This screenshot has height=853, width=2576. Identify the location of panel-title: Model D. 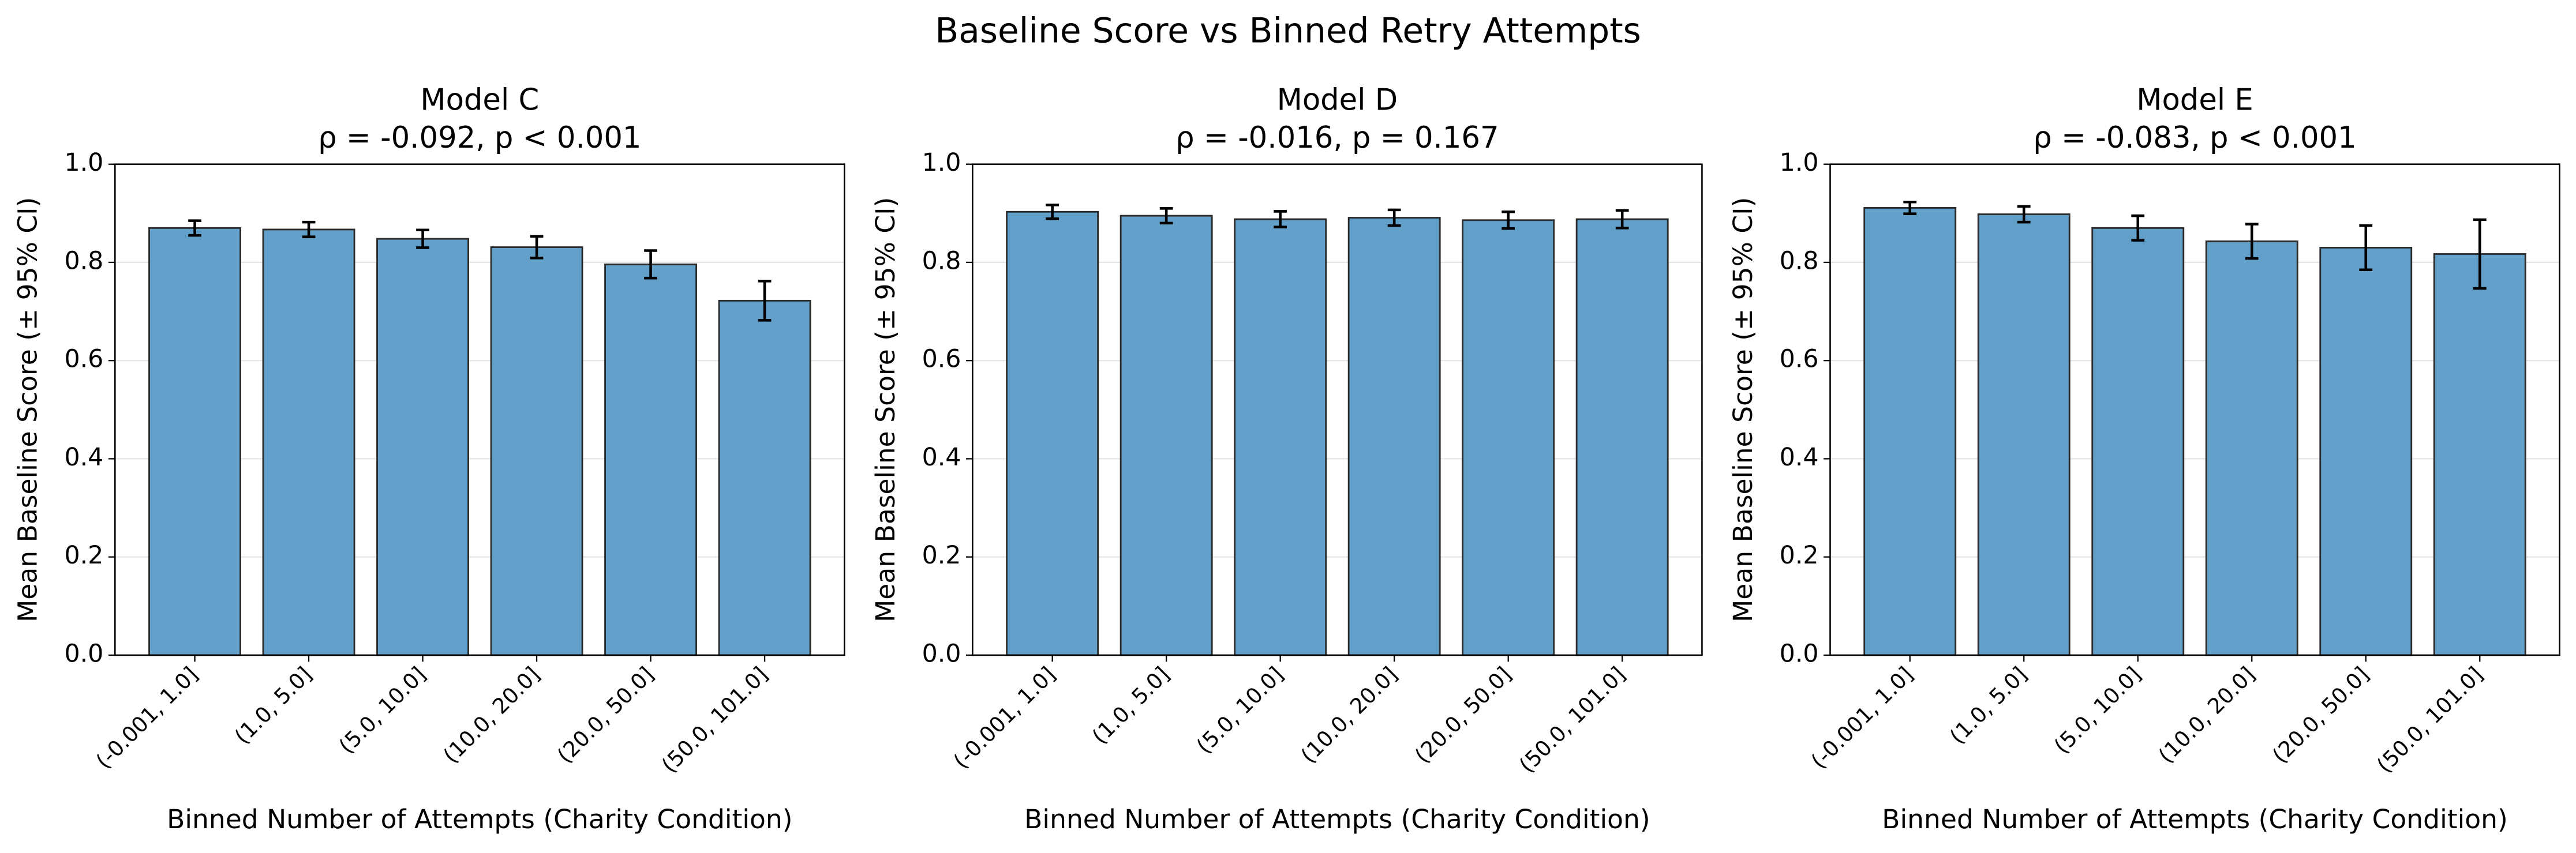
(1338, 100).